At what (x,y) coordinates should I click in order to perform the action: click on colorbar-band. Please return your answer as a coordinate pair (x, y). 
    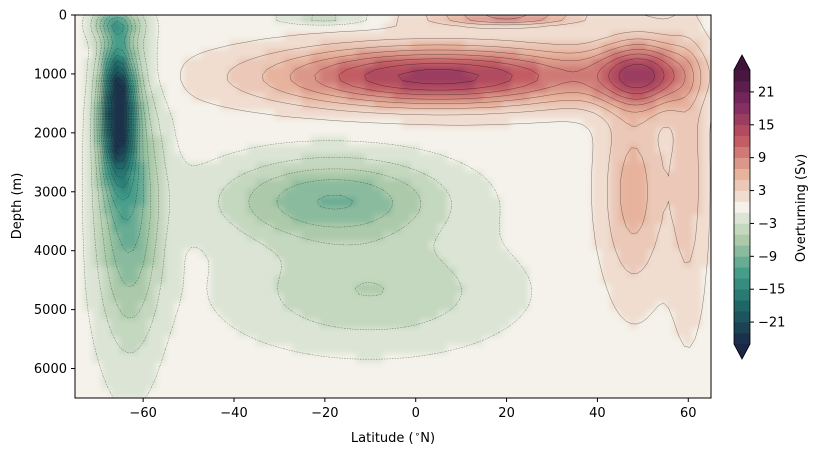
    Looking at the image, I should click on (742, 218).